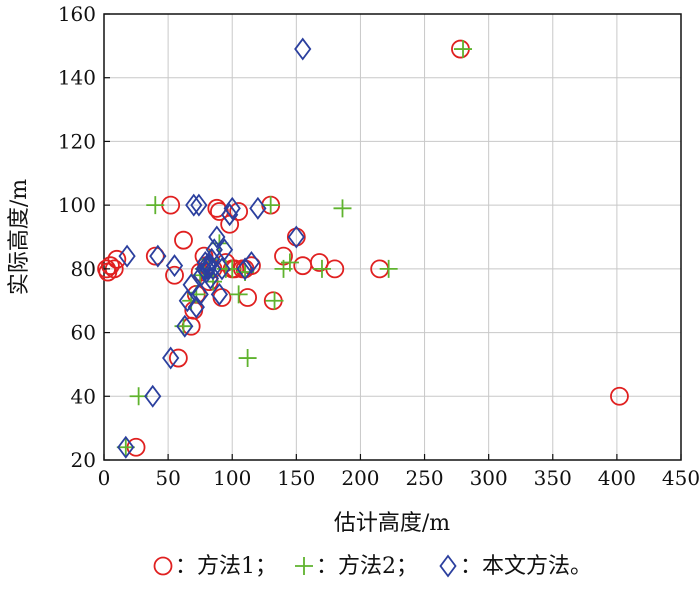 Image resolution: width=700 pixels, height=592 pixels. What do you see at coordinates (77, 141) in the screenshot?
I see `y-tick-label: 120` at bounding box center [77, 141].